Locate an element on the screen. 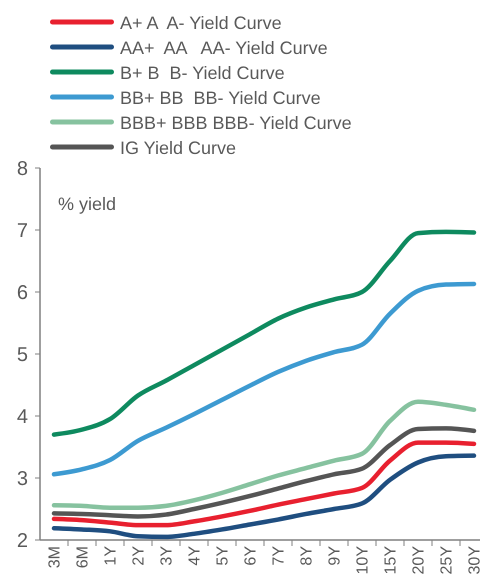  x-tick-label: 4Y is located at coordinates (195, 556).